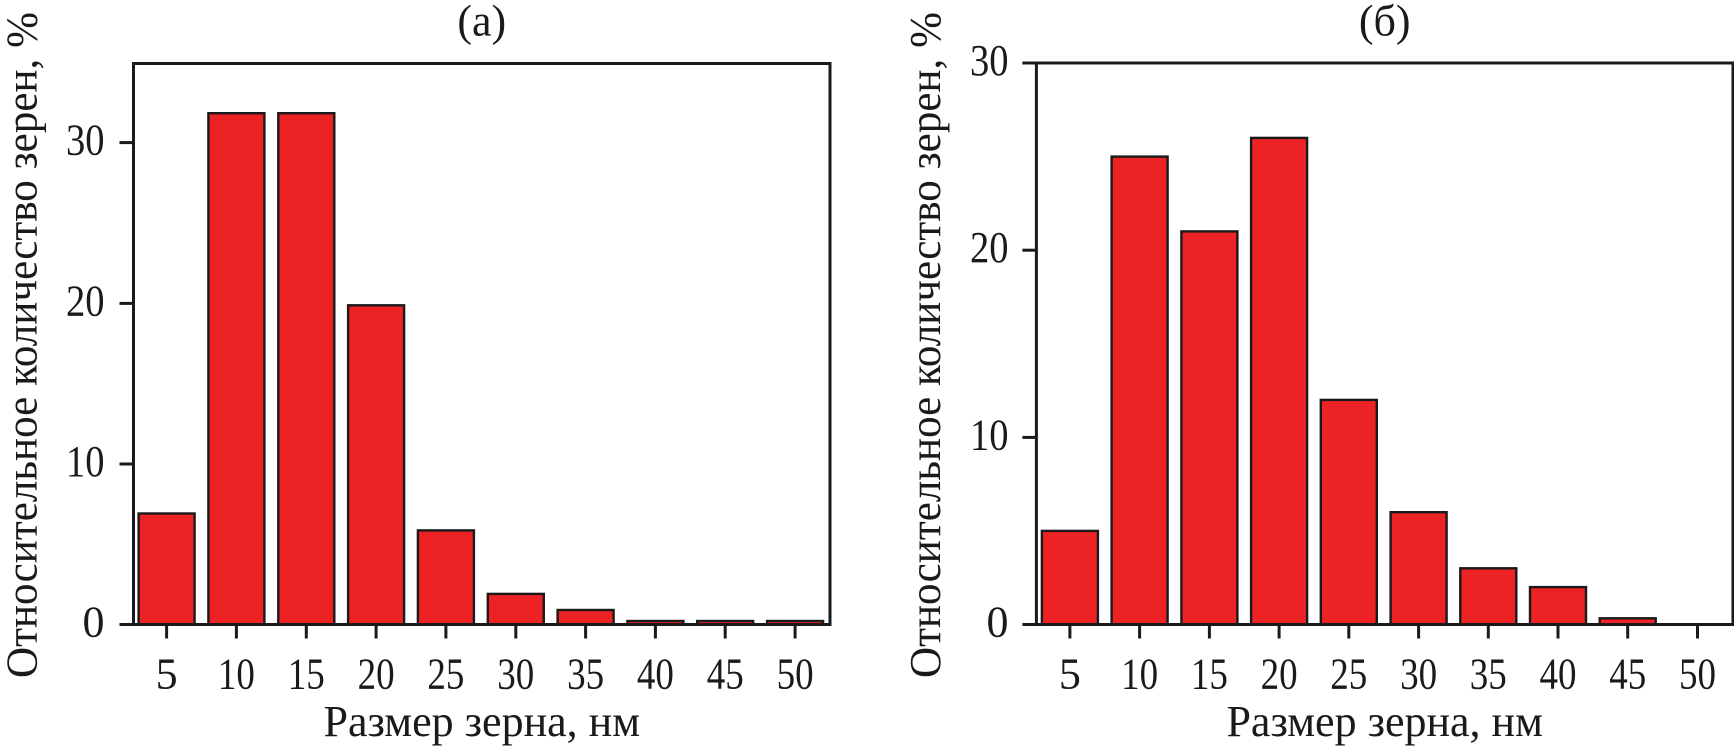  I want to click on svg-text: (а), so click(481, 23).